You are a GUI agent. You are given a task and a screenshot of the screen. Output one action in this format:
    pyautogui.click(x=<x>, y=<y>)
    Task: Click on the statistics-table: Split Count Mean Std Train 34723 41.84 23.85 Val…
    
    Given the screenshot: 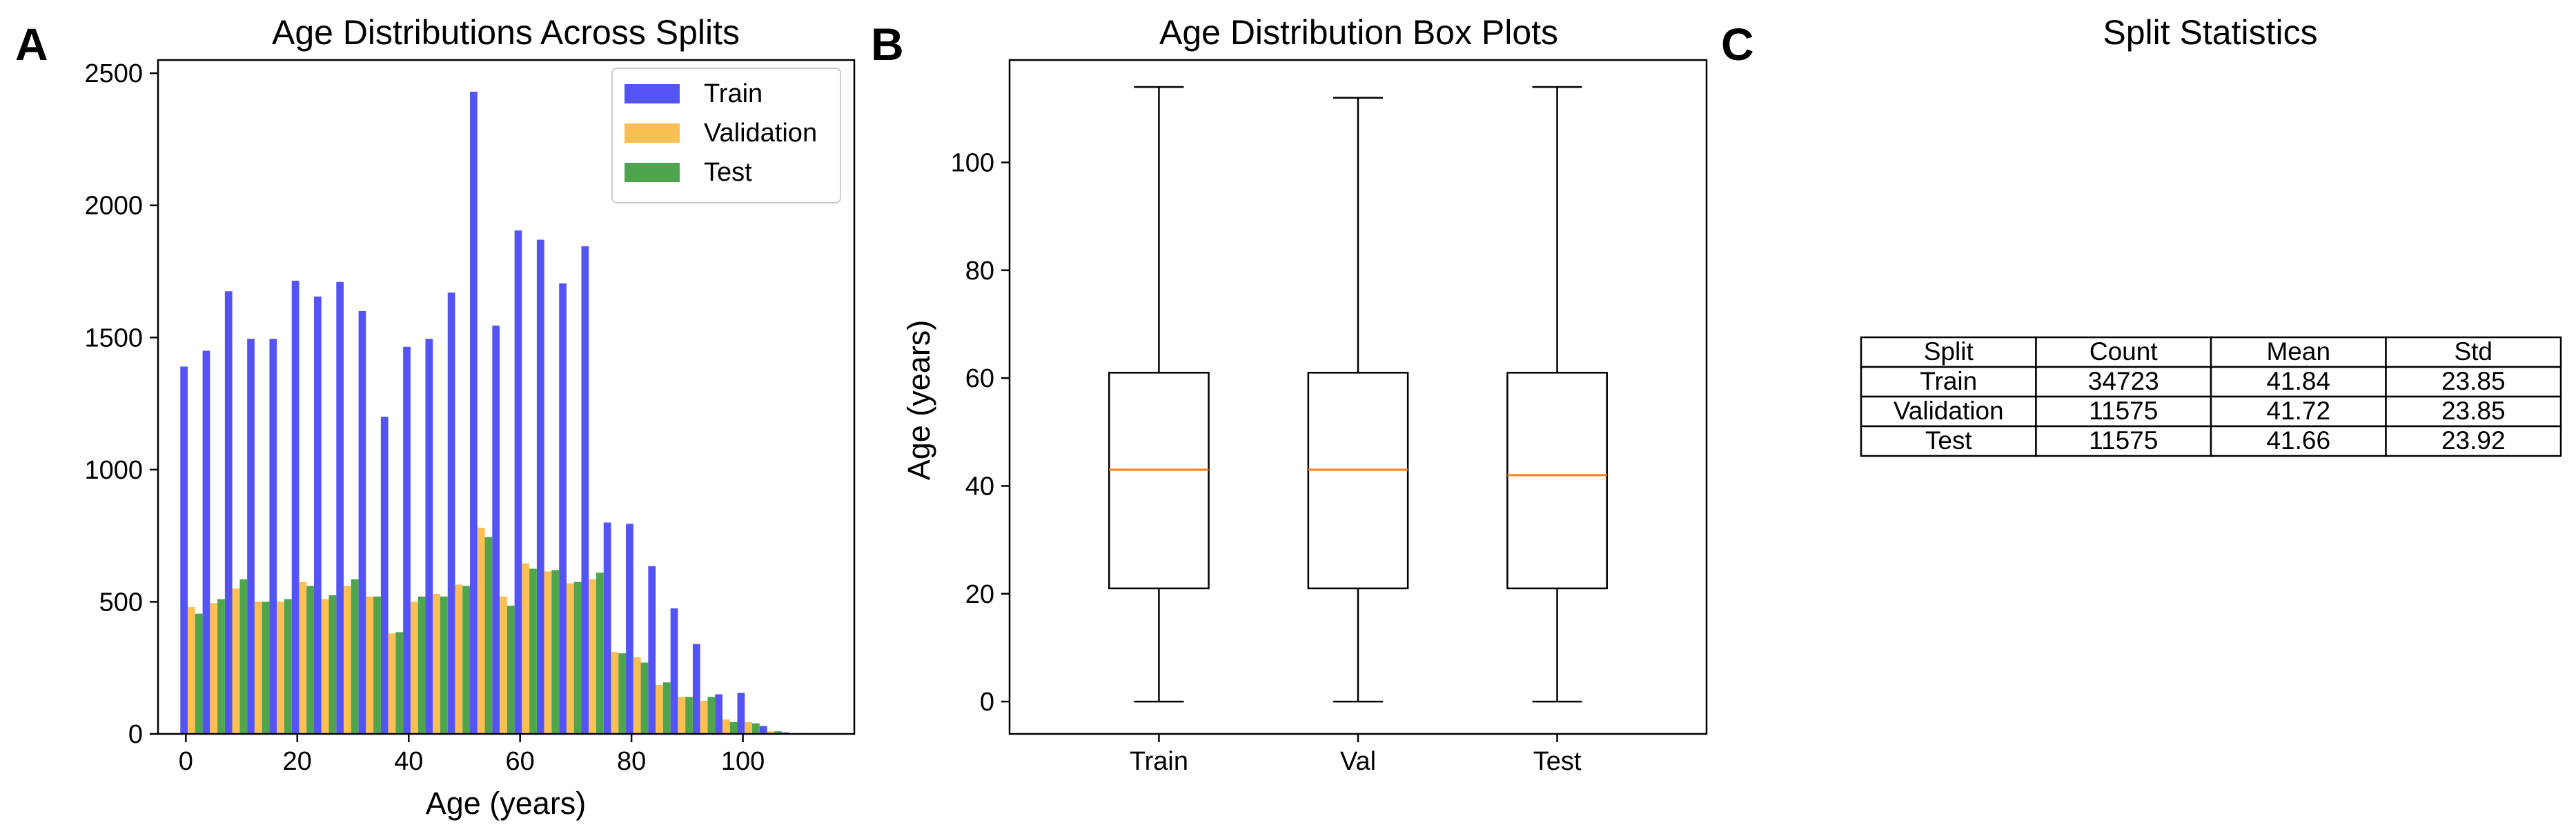 What is the action you would take?
    pyautogui.click(x=2211, y=396)
    